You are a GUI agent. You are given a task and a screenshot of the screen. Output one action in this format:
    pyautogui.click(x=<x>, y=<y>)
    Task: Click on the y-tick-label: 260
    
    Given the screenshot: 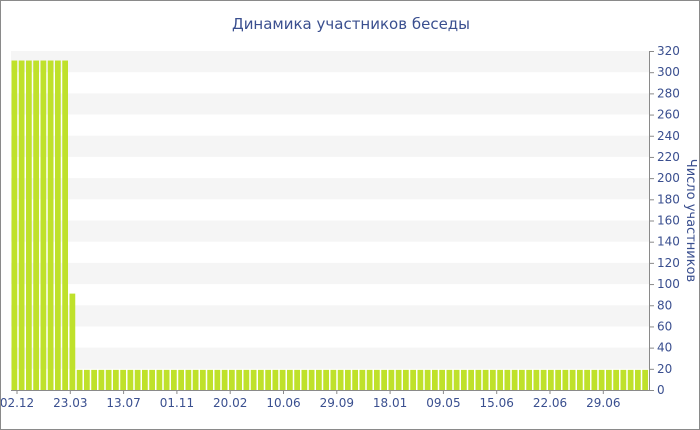 What is the action you would take?
    pyautogui.click(x=668, y=115)
    